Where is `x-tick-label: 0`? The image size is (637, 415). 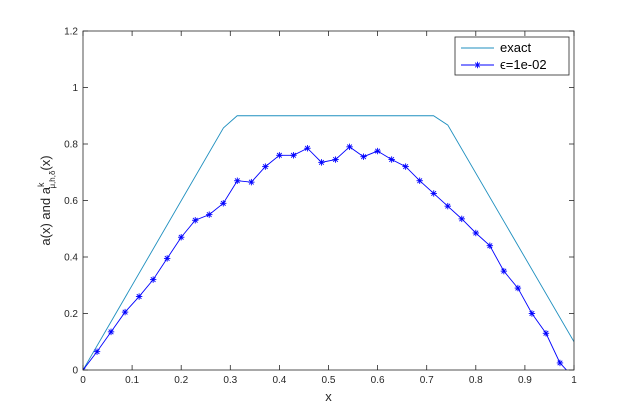 x-tick-label: 0 is located at coordinates (83, 380).